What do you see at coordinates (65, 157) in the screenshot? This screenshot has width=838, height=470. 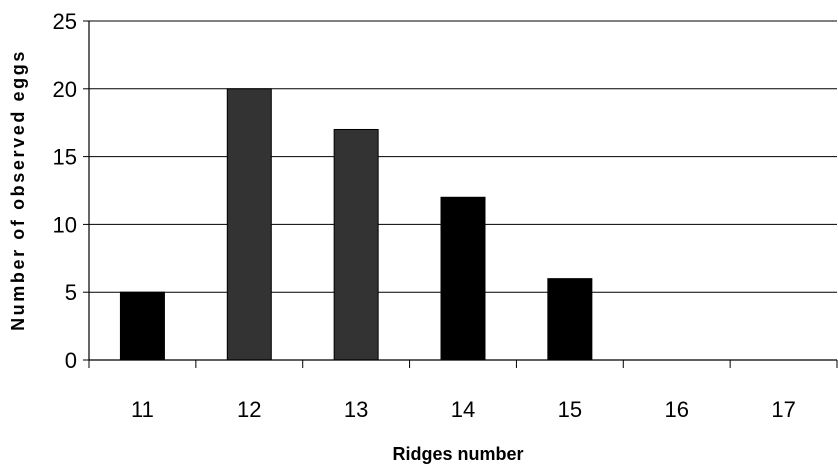 I see `y-tick-label: 15` at bounding box center [65, 157].